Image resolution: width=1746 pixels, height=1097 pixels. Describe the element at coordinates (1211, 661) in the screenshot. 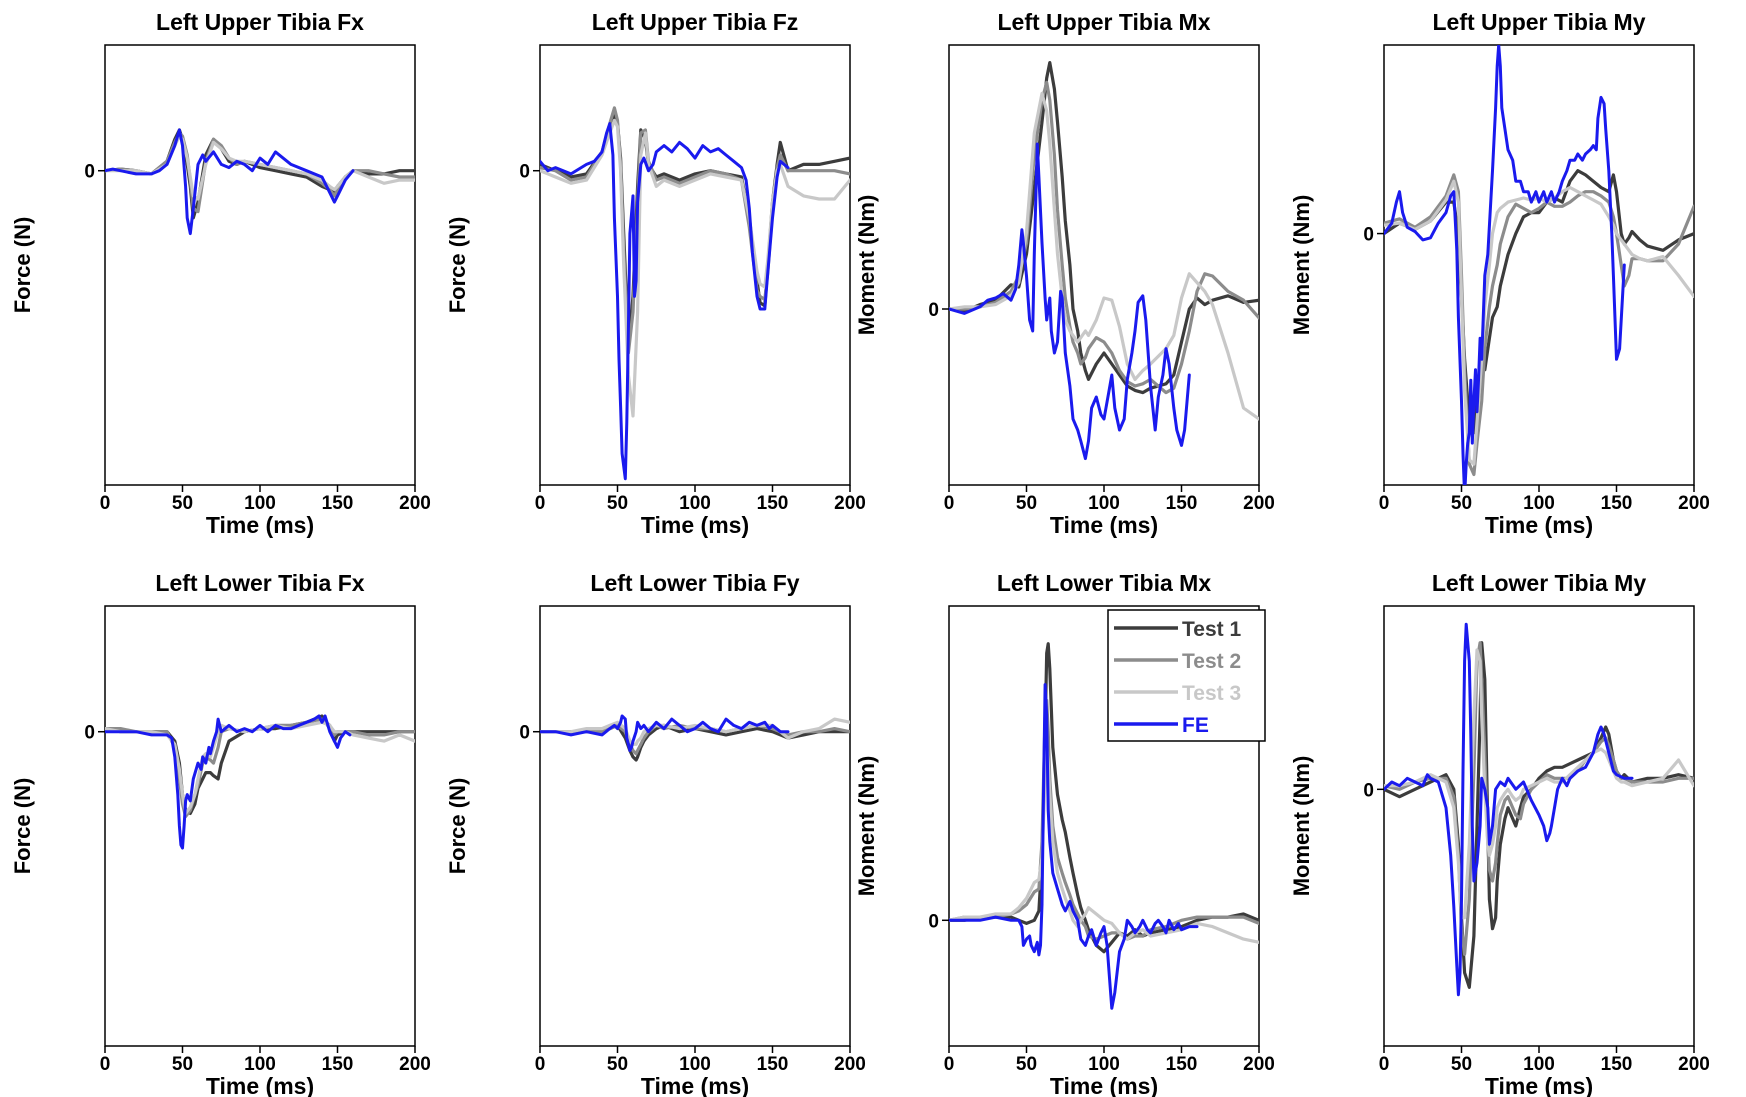

I see `legend-label: Test 2` at that location.